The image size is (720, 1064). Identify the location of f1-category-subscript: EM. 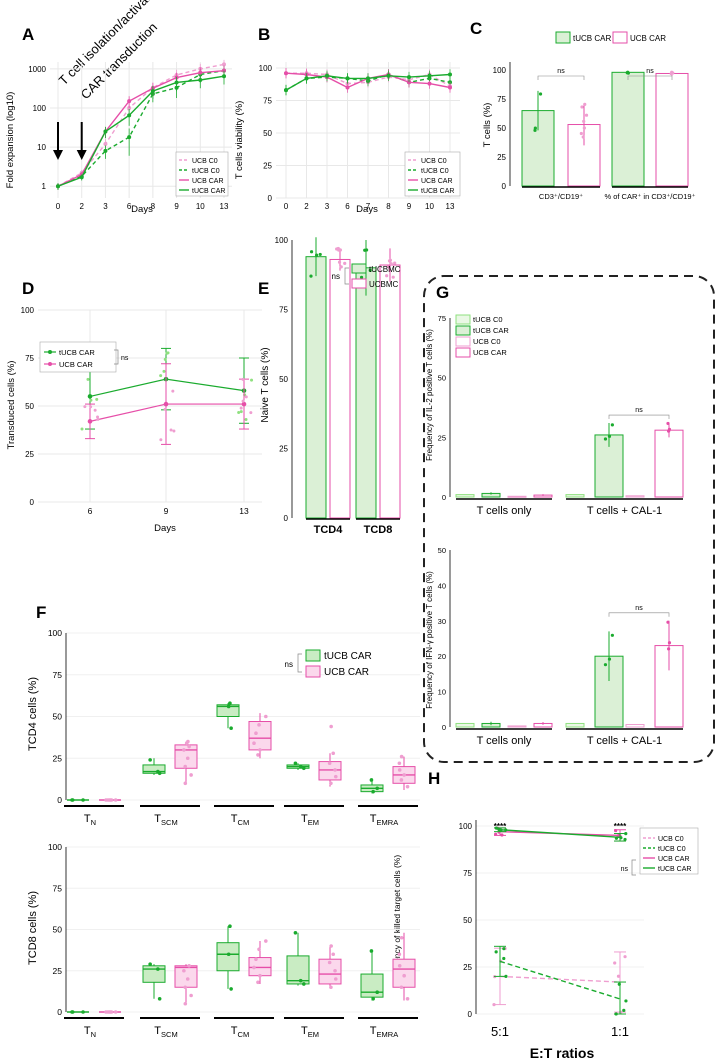
(313, 822).